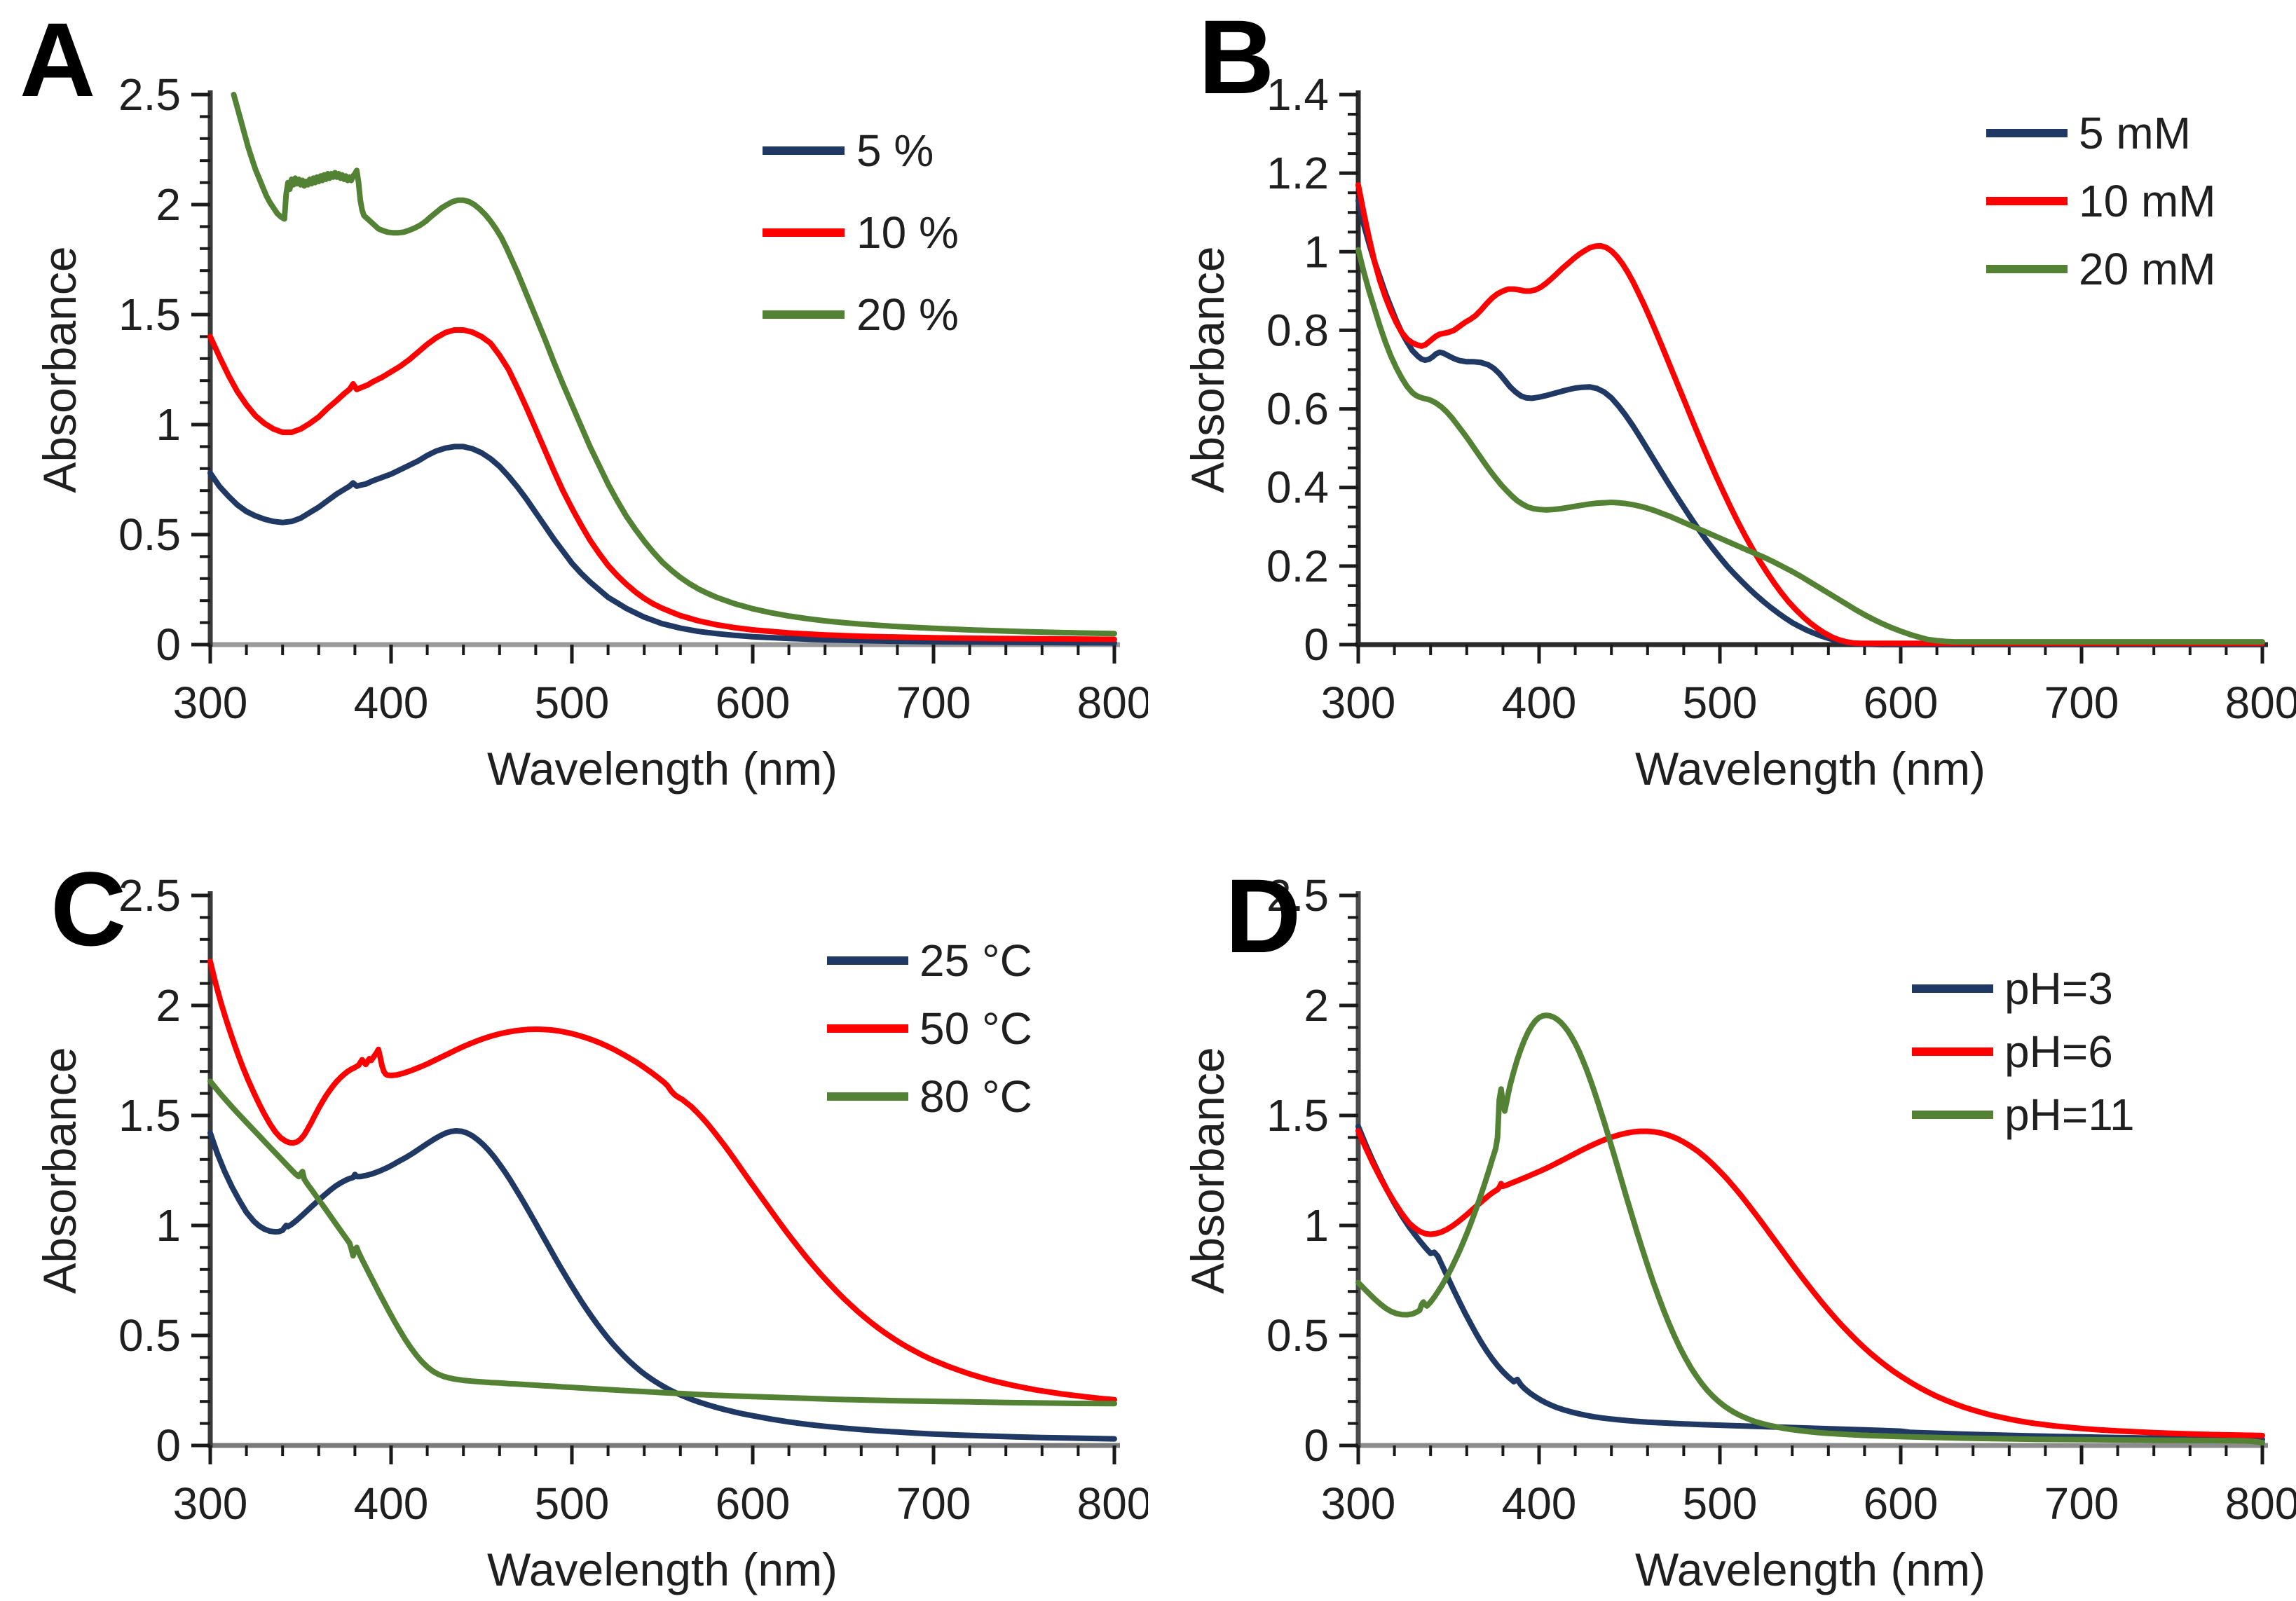 The height and width of the screenshot is (1601, 2296). What do you see at coordinates (1297, 330) in the screenshot?
I see `y-tick-label: 0.8` at bounding box center [1297, 330].